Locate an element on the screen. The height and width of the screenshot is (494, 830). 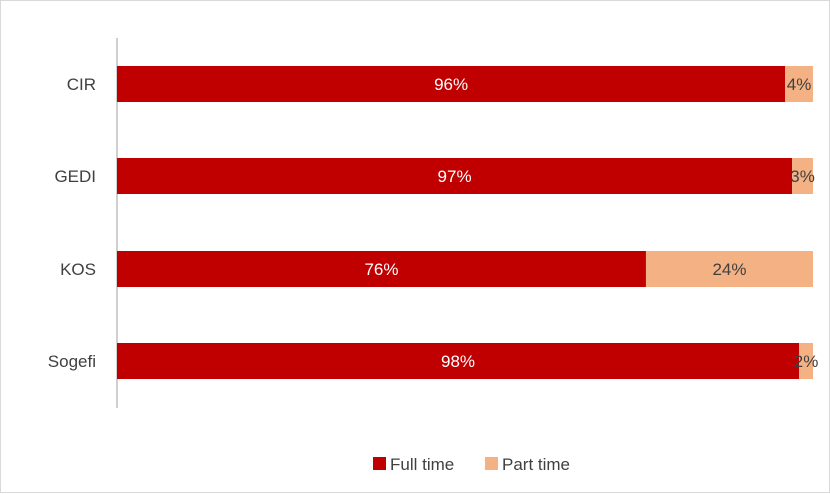
data-label-part-time-sogefi: 2% is located at coordinates (806, 361).